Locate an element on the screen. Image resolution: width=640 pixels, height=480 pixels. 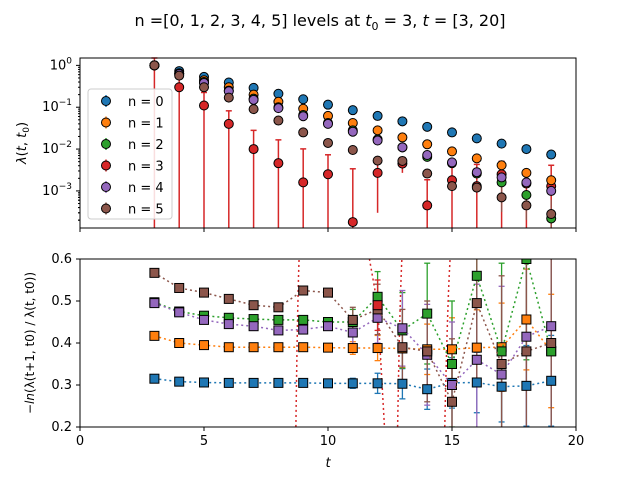
bottom-y-tick-label: 0.3 is located at coordinates (61, 385).